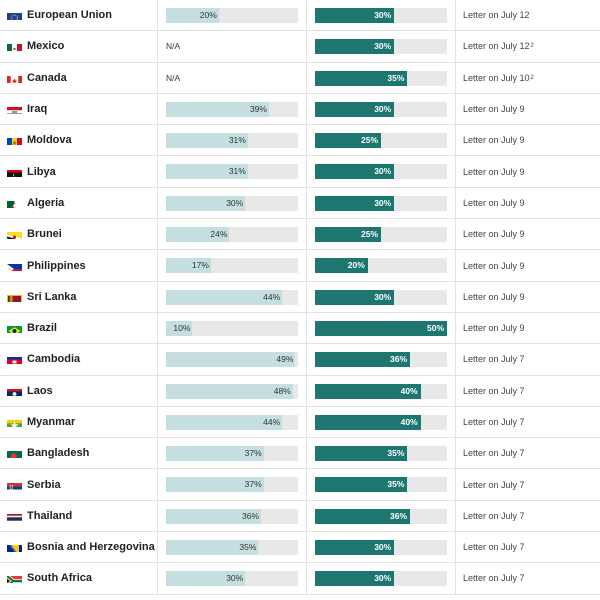 Image resolution: width=600 pixels, height=600 pixels. I want to click on previous-rate-bar: 49%, so click(232, 360).